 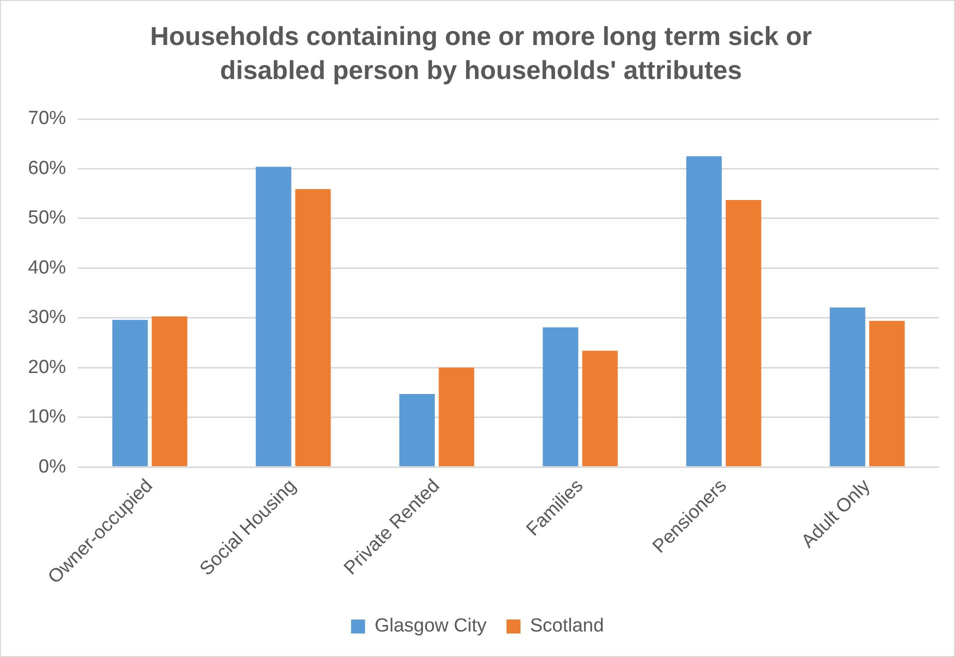 What do you see at coordinates (47, 168) in the screenshot?
I see `y-tick-label: 60%` at bounding box center [47, 168].